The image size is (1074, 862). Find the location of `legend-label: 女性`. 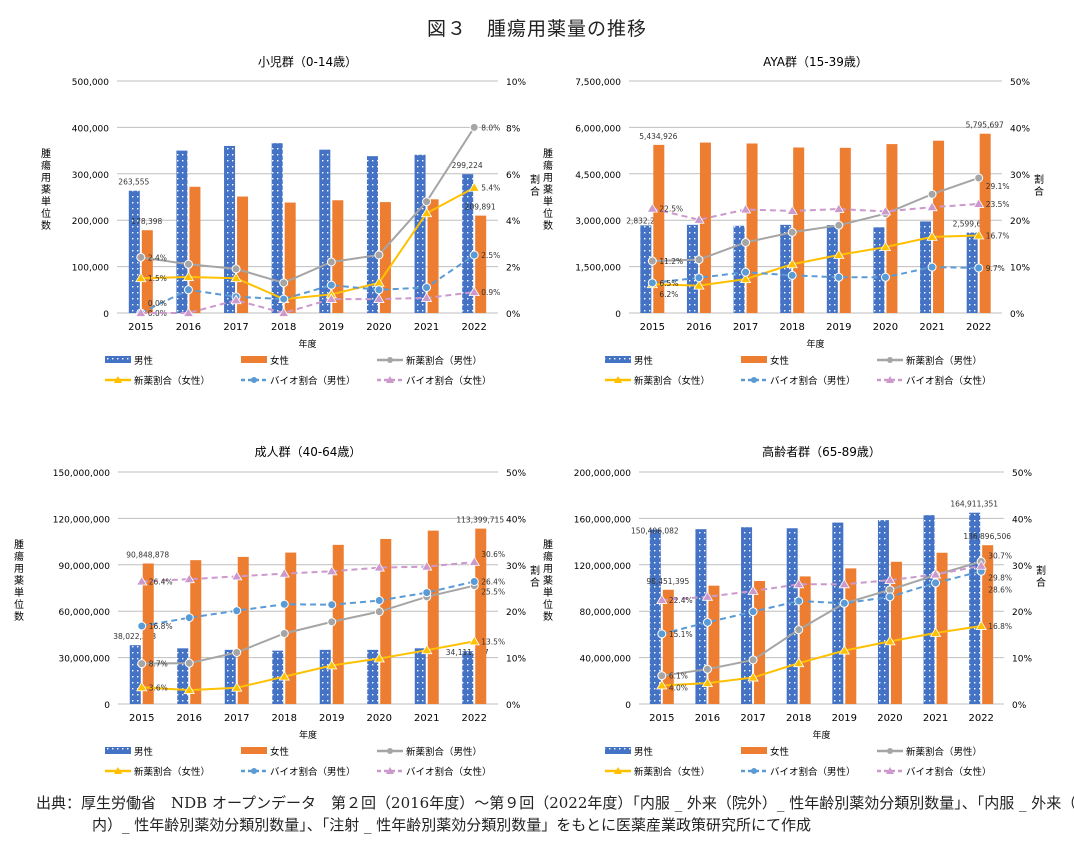

legend-label: 女性 is located at coordinates (780, 752).